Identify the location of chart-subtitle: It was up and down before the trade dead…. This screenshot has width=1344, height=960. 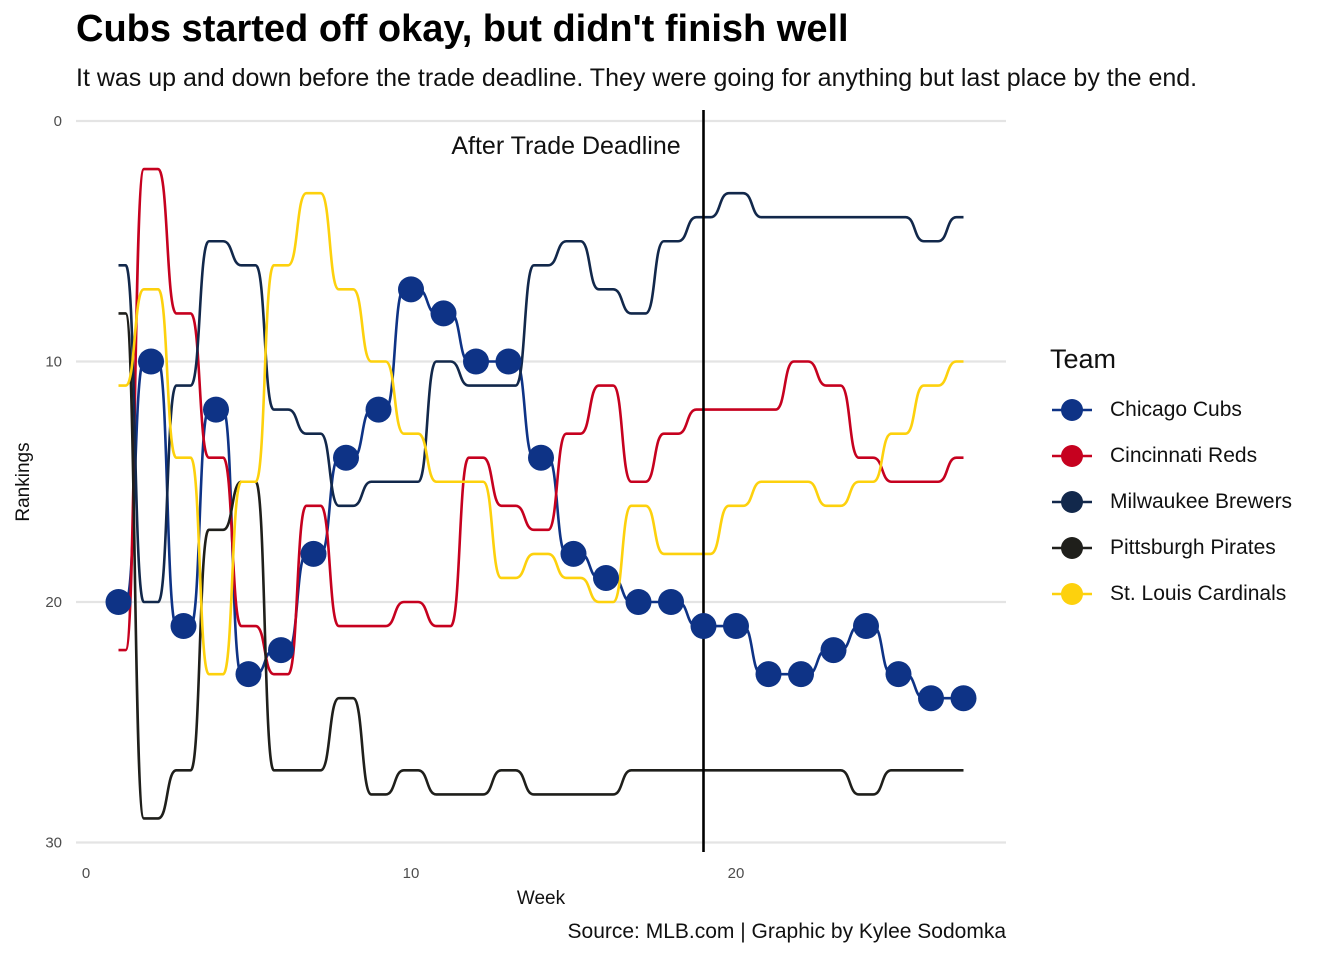
(637, 78).